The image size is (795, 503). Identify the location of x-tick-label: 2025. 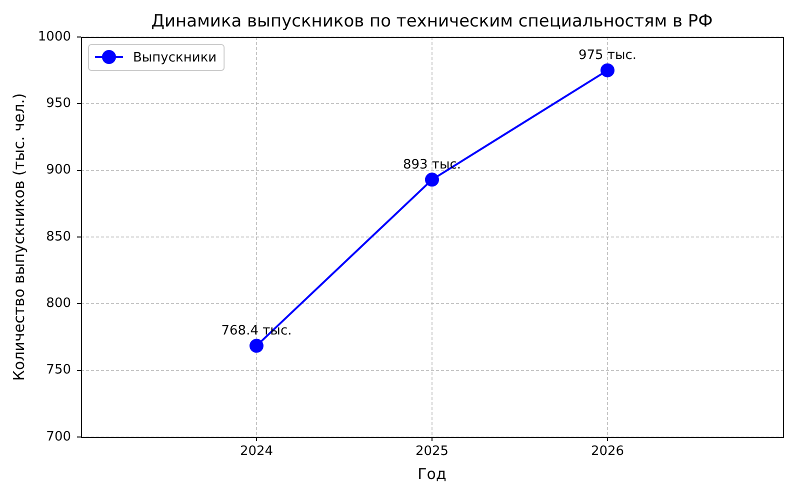
(432, 452).